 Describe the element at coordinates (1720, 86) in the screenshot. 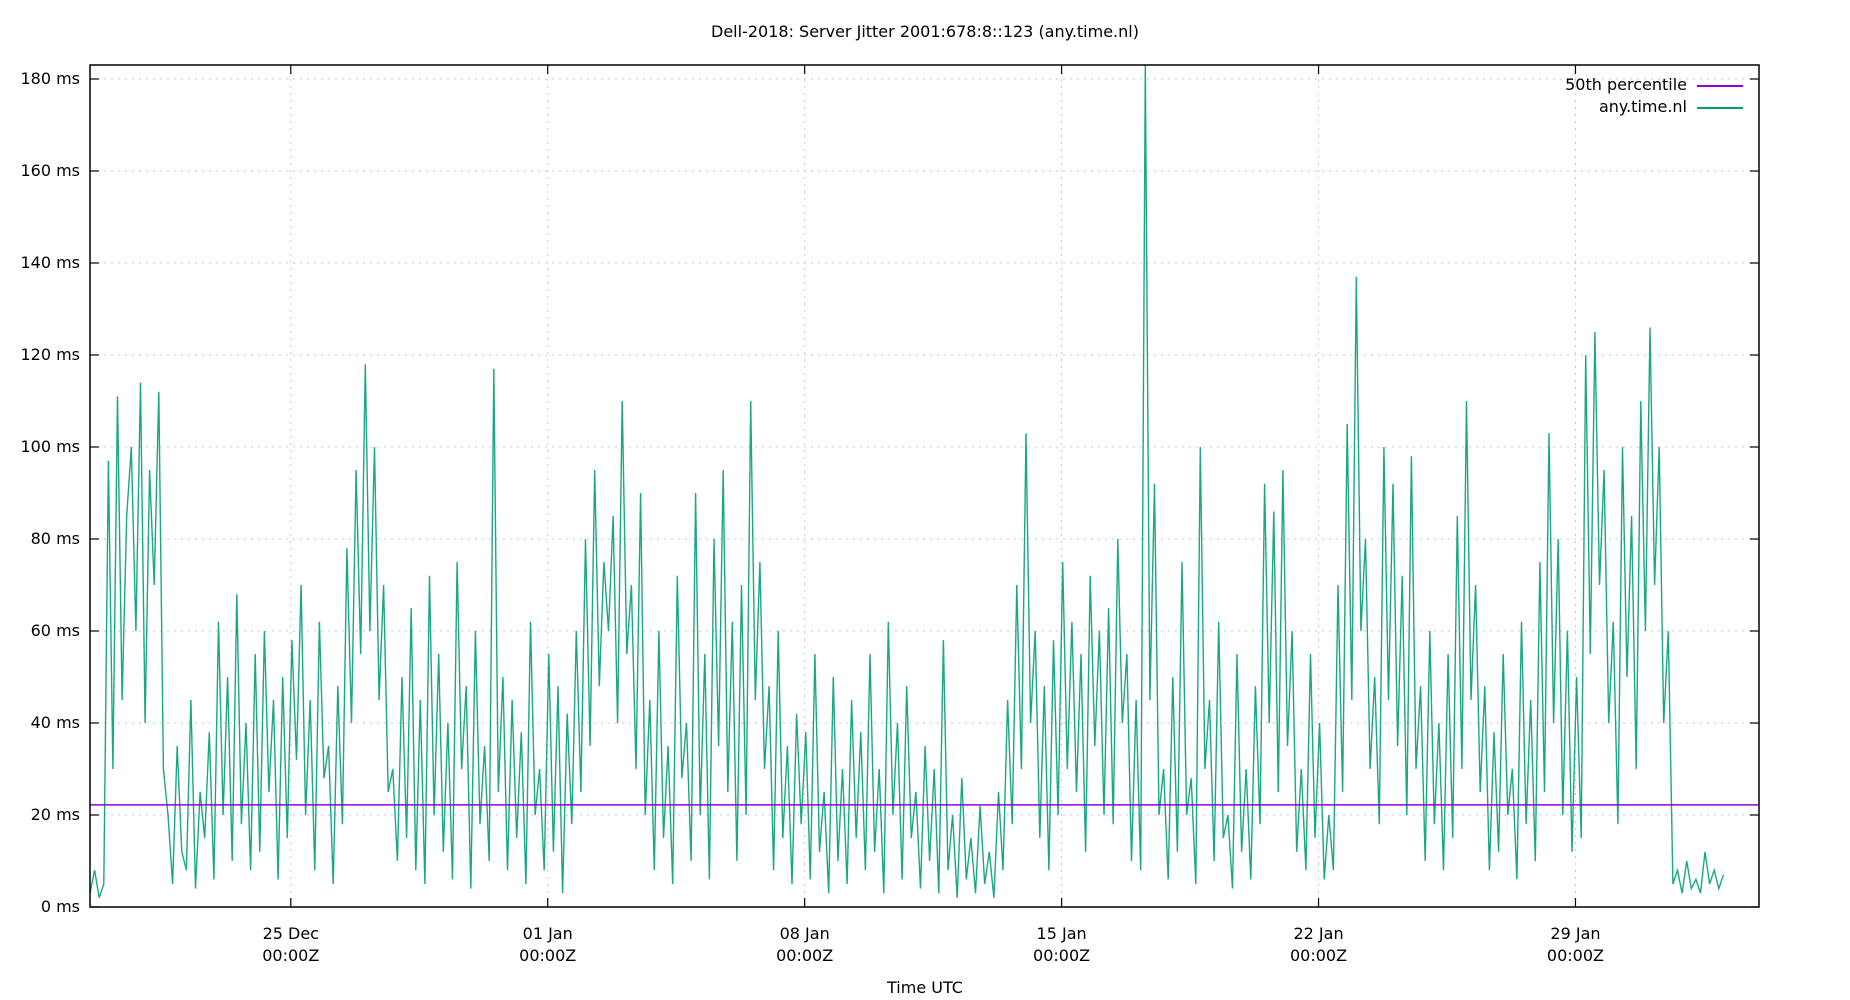

I see `legend-swatch-purple` at that location.